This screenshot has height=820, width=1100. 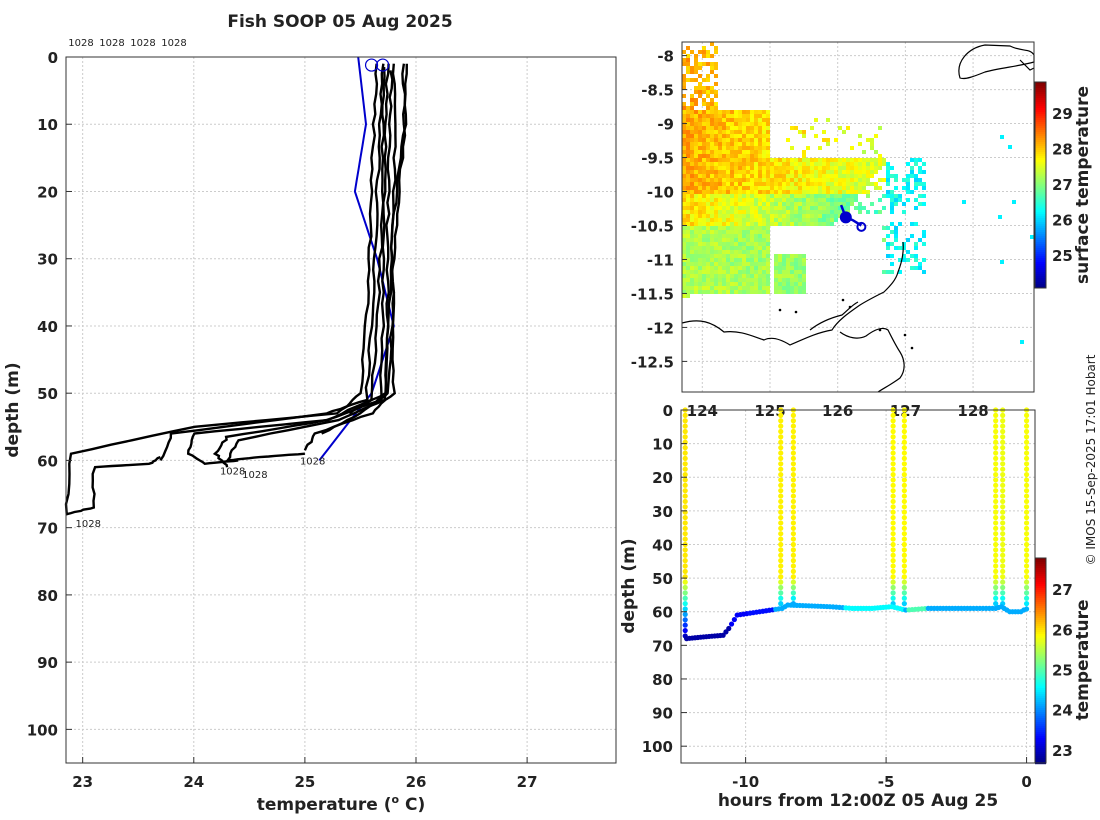 What do you see at coordinates (858, 217) in the screenshot?
I see `map-grid` at bounding box center [858, 217].